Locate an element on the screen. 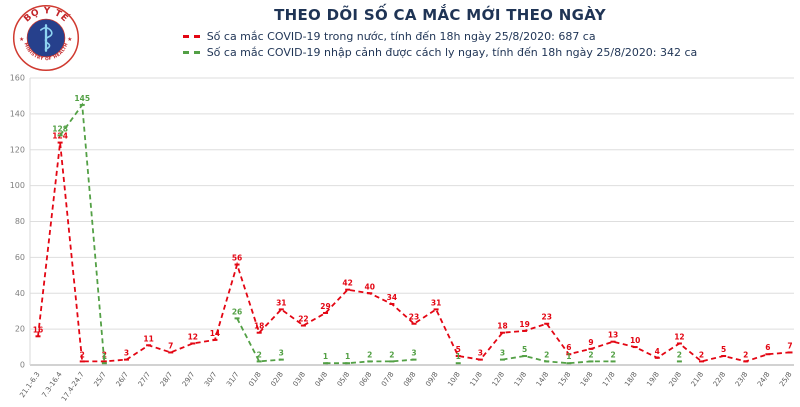 The height and width of the screenshot is (407, 800). x-axis-tick-label: 17.4-24.7 is located at coordinates (73, 387).